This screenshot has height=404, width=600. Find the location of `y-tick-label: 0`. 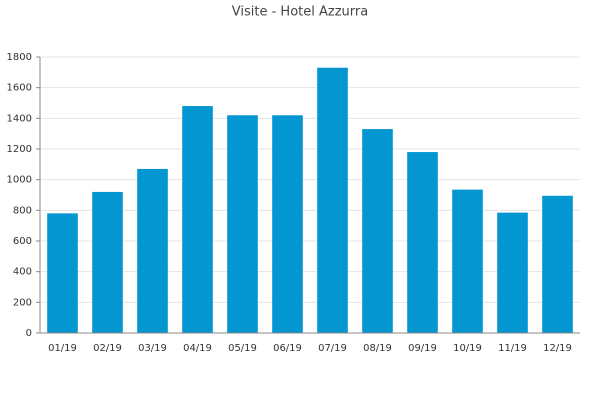

y-tick-label: 0 is located at coordinates (29, 333).